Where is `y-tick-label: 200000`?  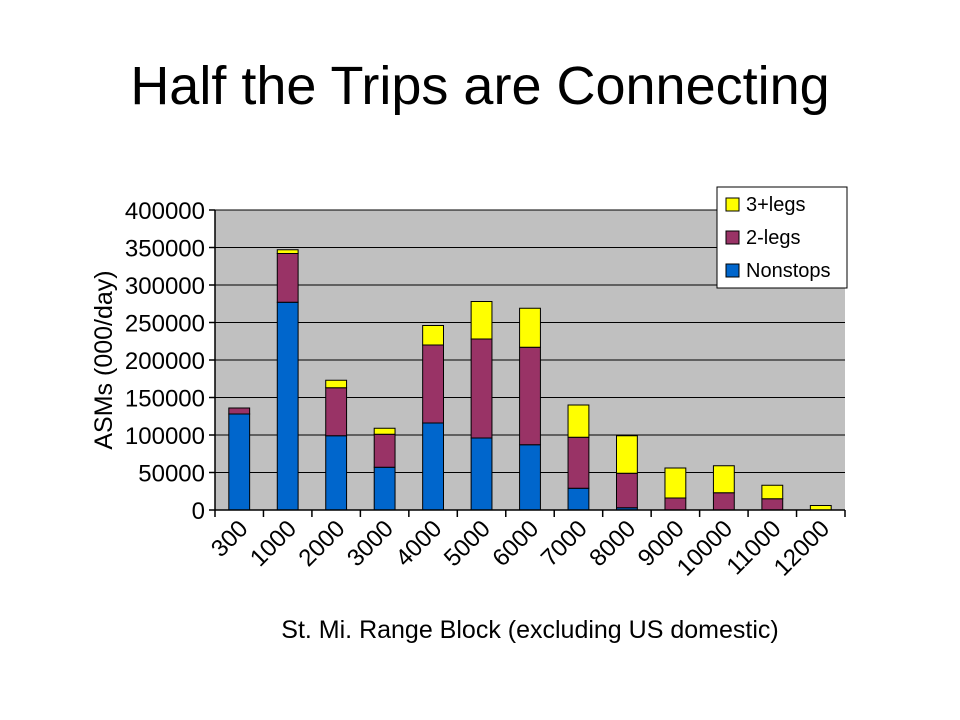 y-tick-label: 200000 is located at coordinates (165, 361).